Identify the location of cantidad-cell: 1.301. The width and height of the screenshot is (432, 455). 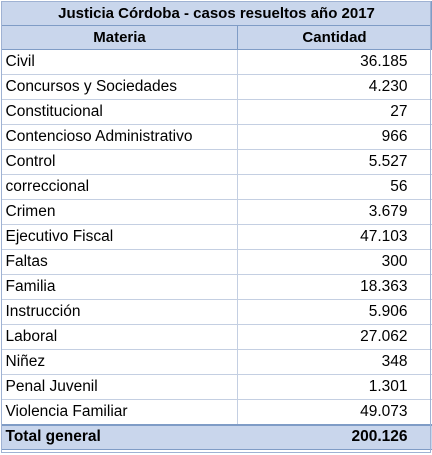
(334, 387).